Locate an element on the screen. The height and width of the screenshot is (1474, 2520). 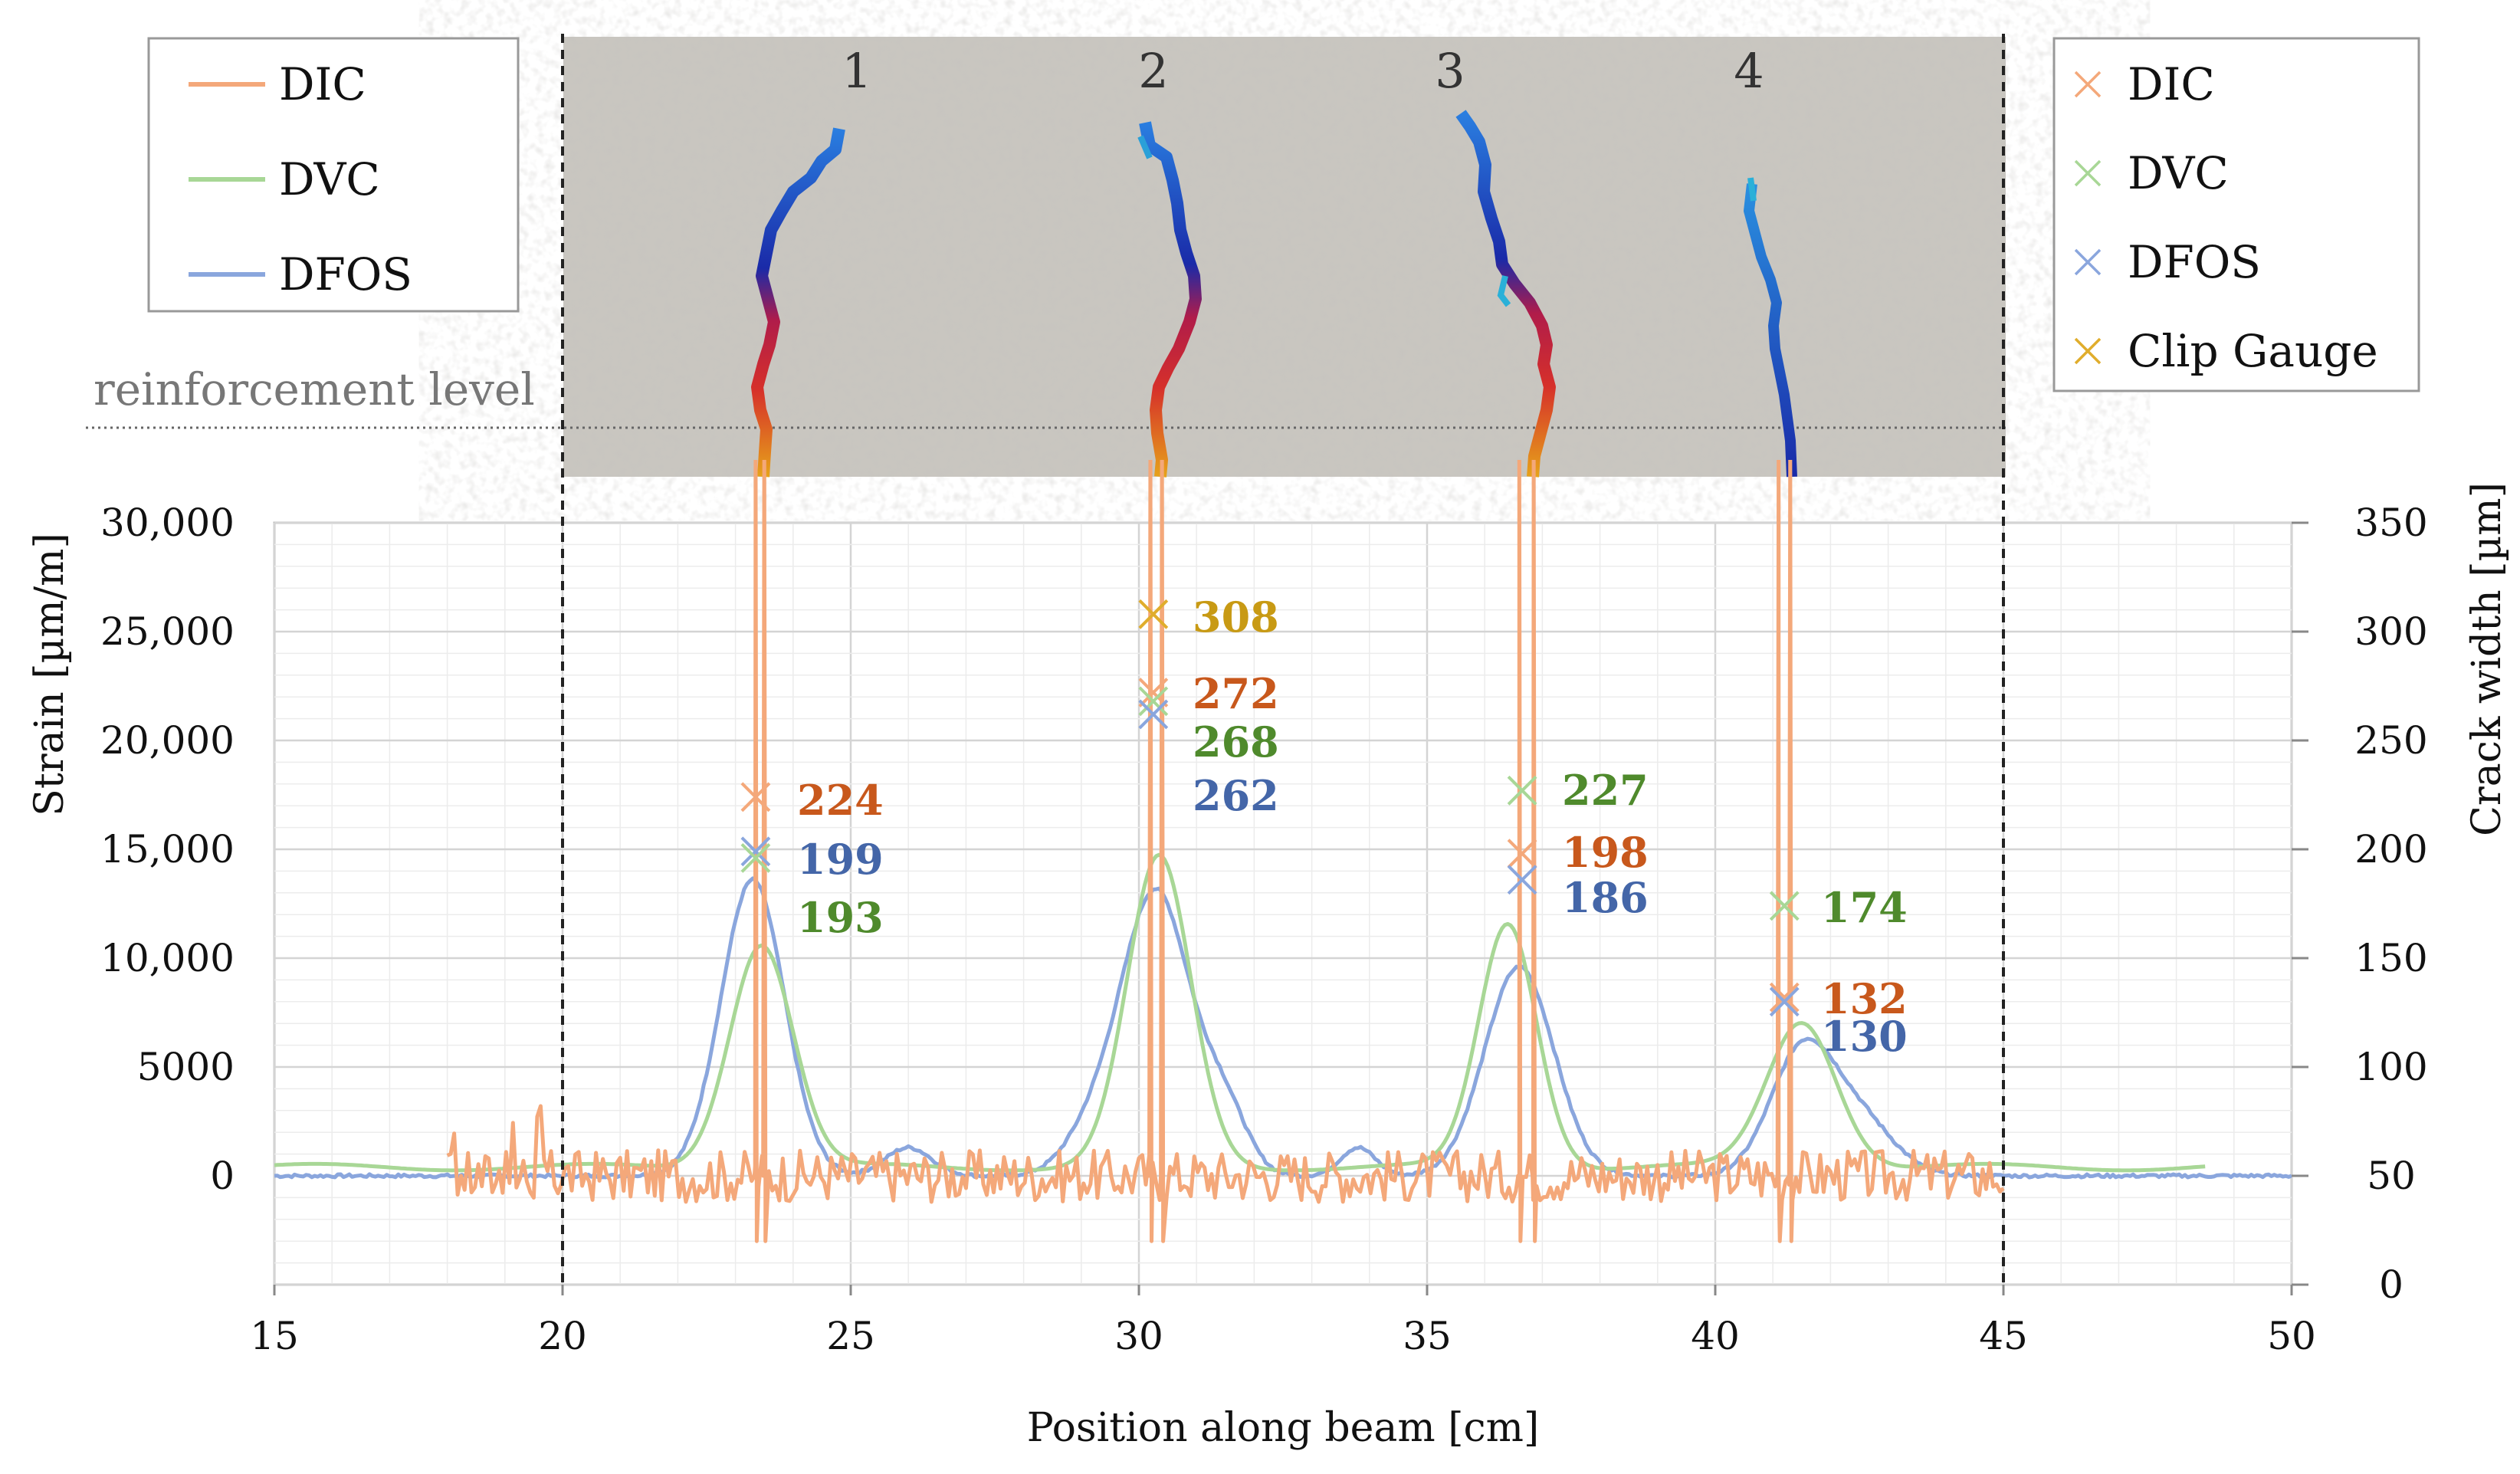
marker-label-dfos: 130 is located at coordinates (1864, 1036).